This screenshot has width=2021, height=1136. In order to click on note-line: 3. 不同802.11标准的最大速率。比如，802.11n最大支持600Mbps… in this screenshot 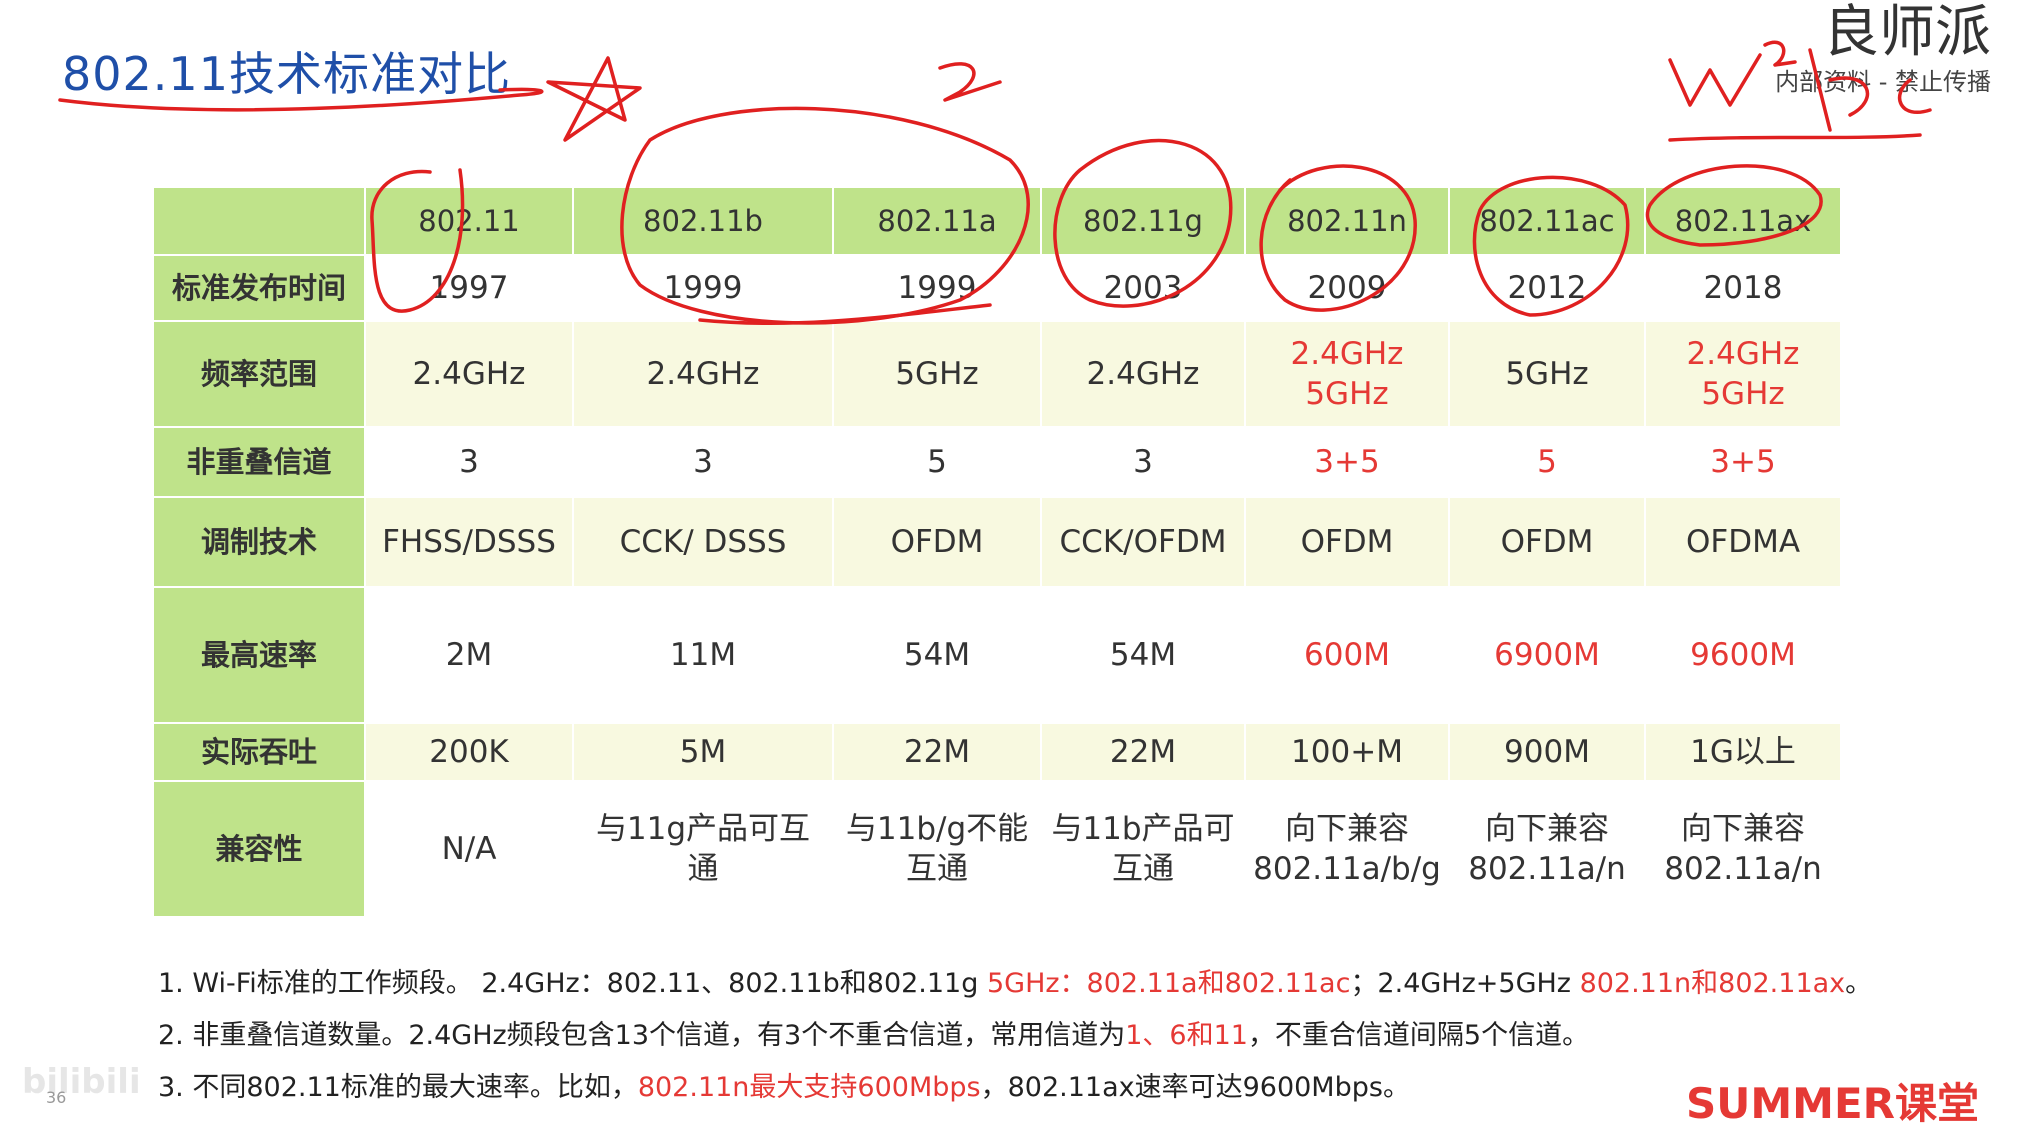, I will do `click(1015, 1088)`.